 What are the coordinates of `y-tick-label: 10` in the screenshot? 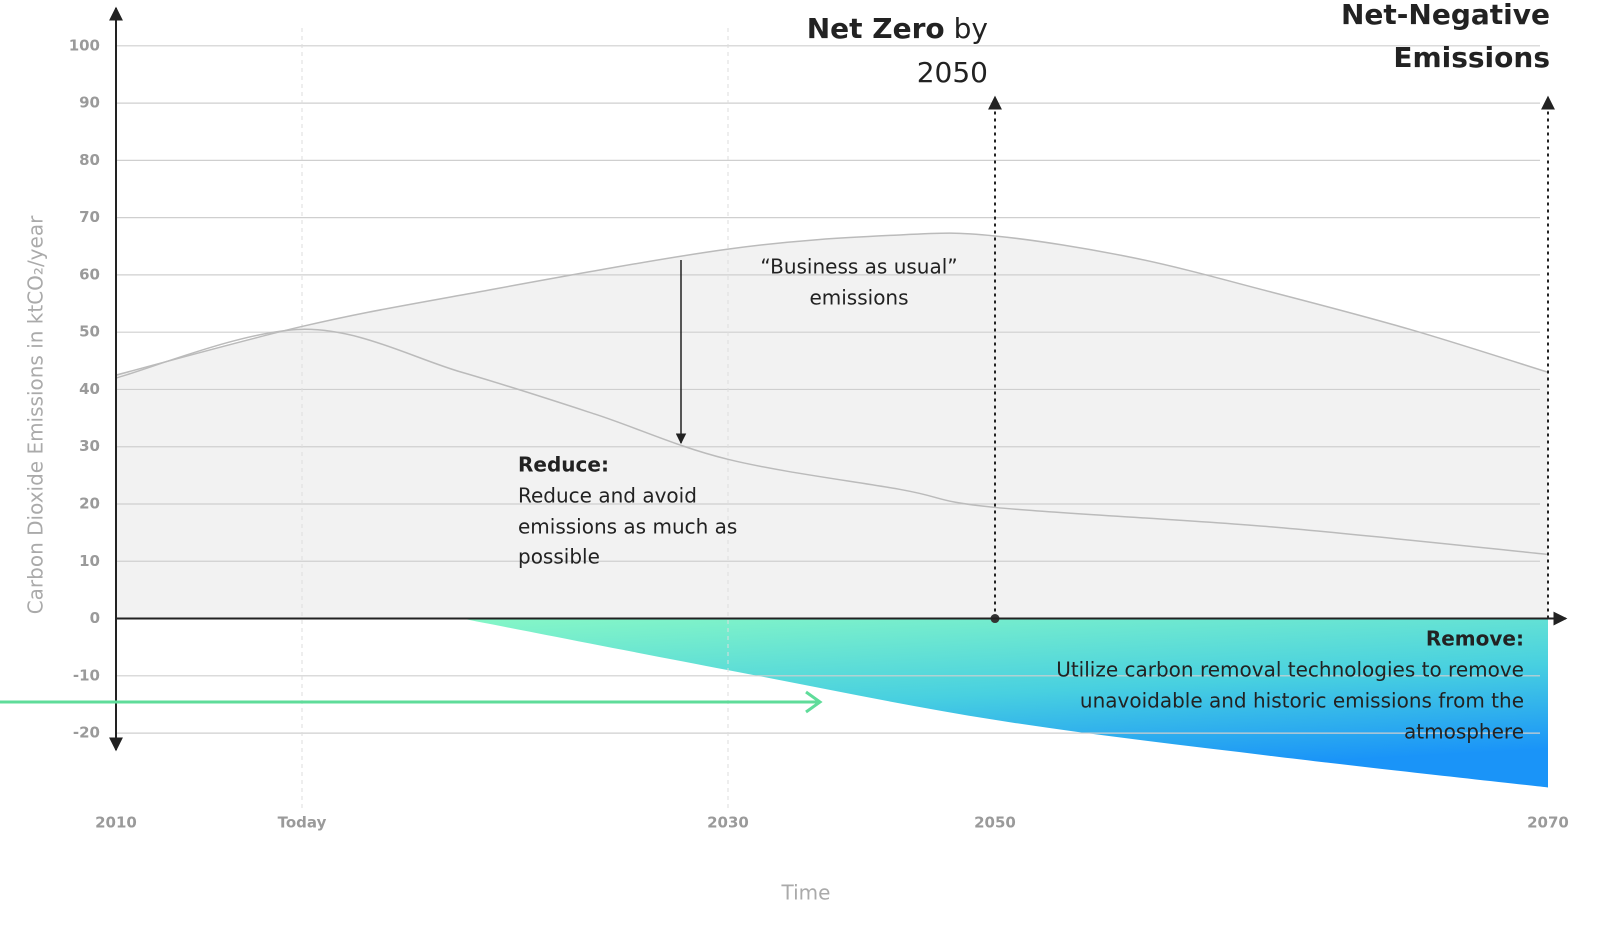 It's located at (89, 561).